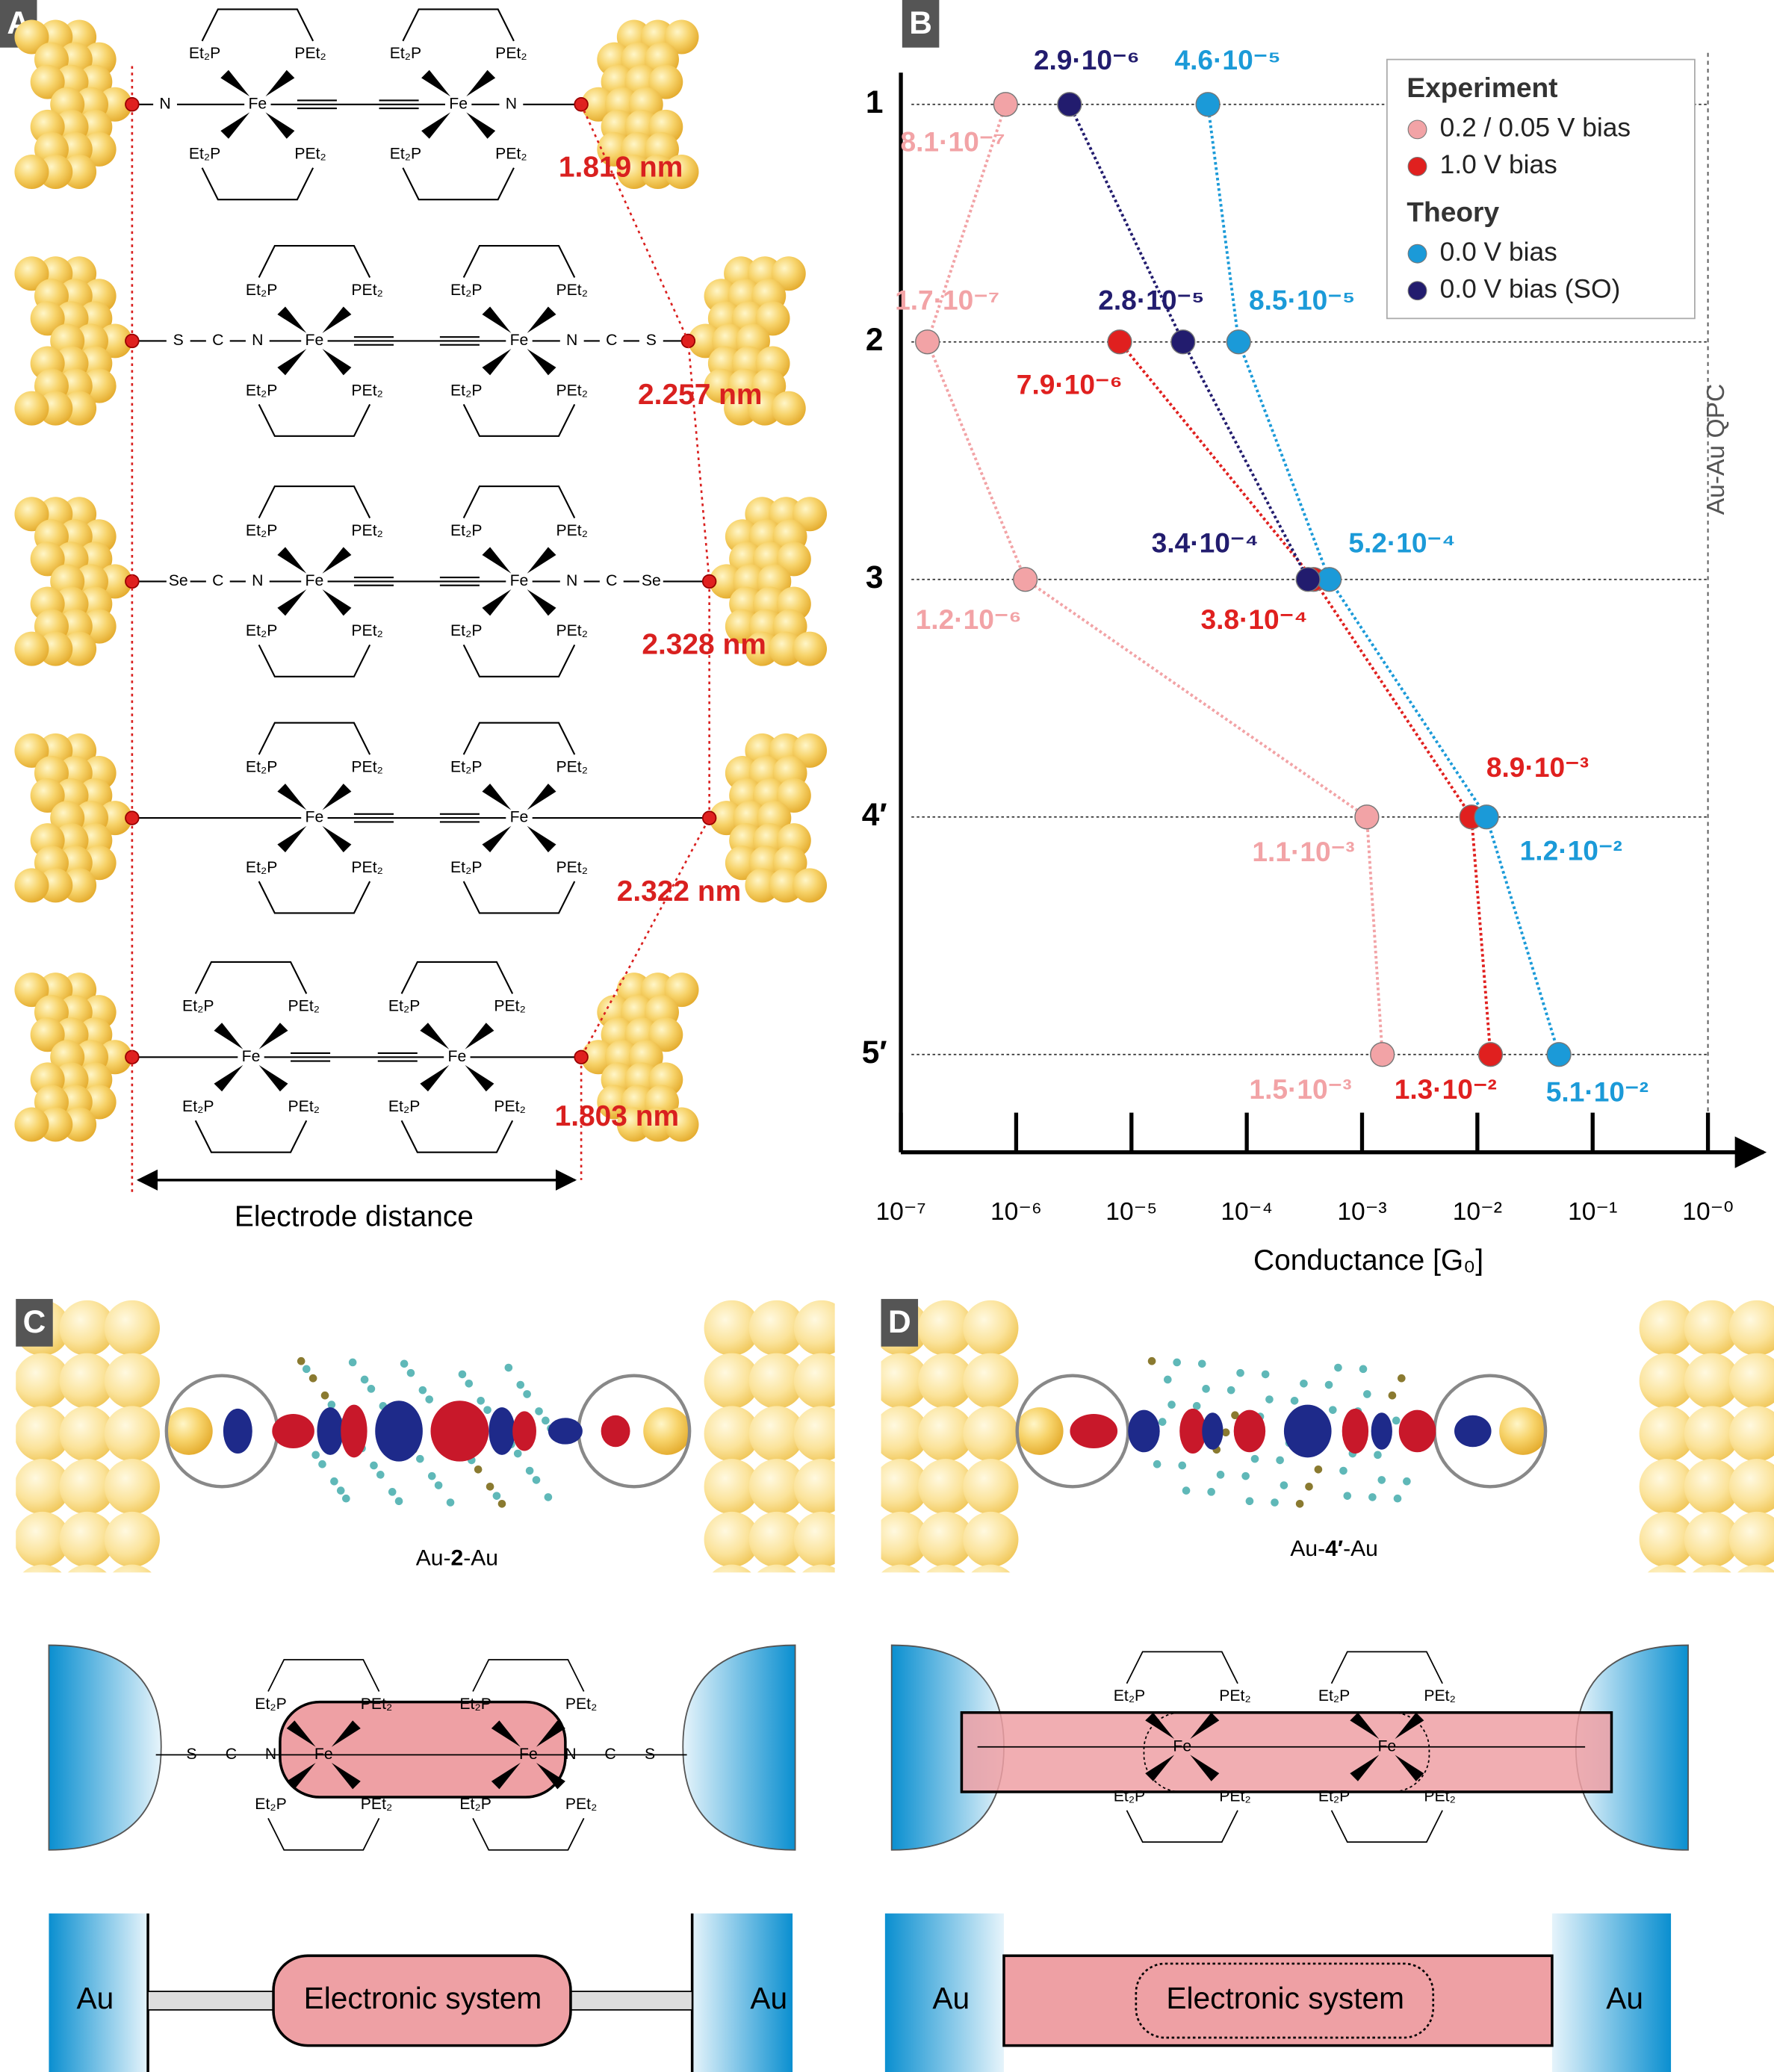 This screenshot has width=1774, height=2072. I want to click on atom-label: Se, so click(651, 580).